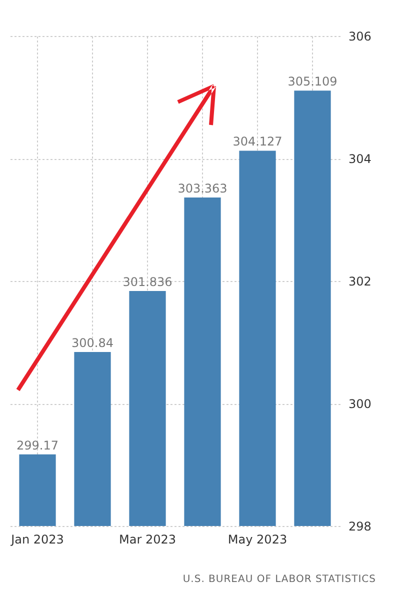  I want to click on text: U.S. BUREAU OF LABOR STATISTICS, so click(279, 579).